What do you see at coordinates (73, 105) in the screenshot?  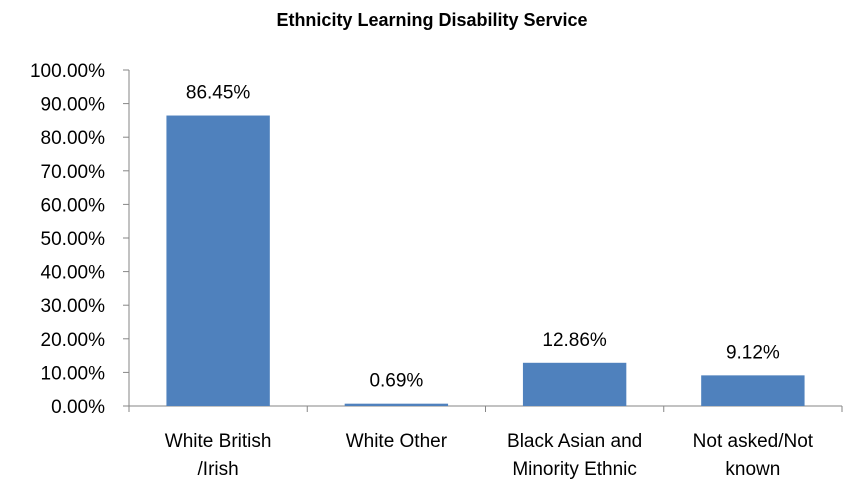 I see `y-tick-label: 90.00%` at bounding box center [73, 105].